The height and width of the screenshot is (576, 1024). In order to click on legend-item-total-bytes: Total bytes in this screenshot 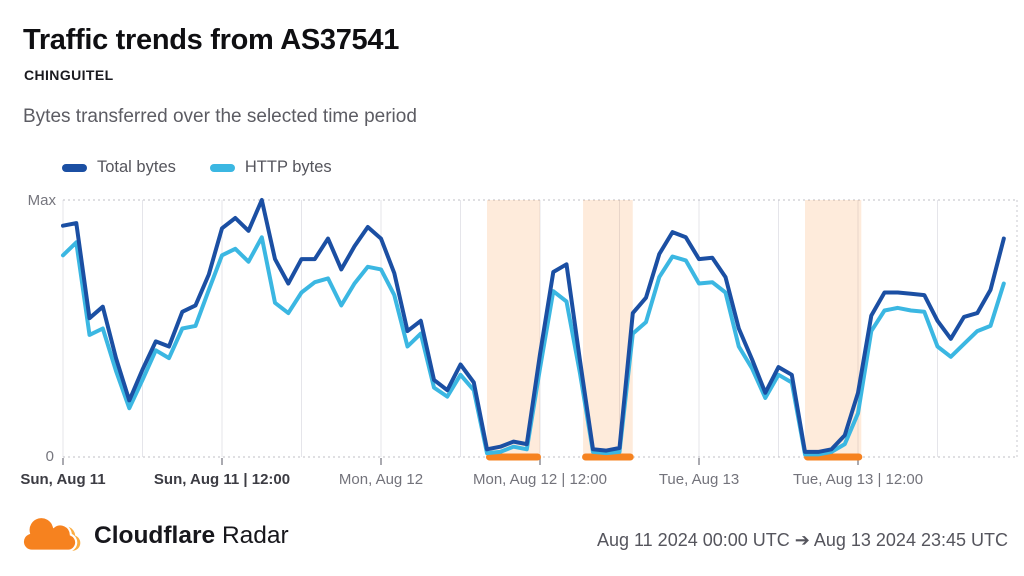, I will do `click(119, 167)`.